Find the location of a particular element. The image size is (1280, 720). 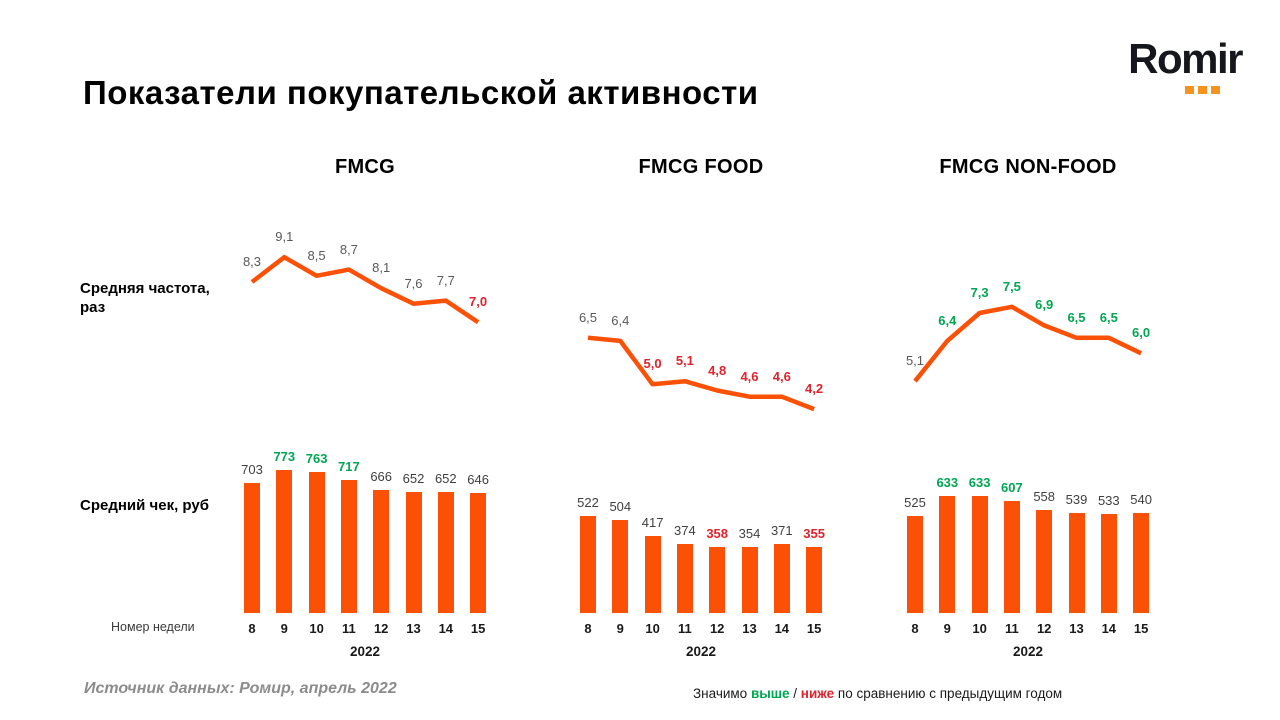

average-check-value-label: 417 is located at coordinates (652, 522).